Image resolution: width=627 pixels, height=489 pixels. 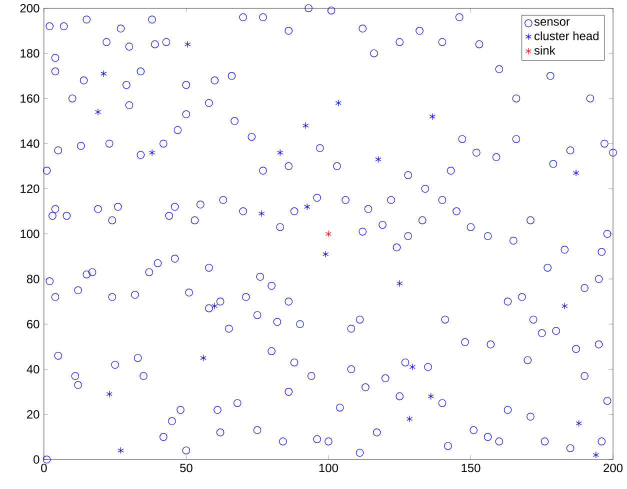 What do you see at coordinates (33, 324) in the screenshot?
I see `y-tick-label: 60` at bounding box center [33, 324].